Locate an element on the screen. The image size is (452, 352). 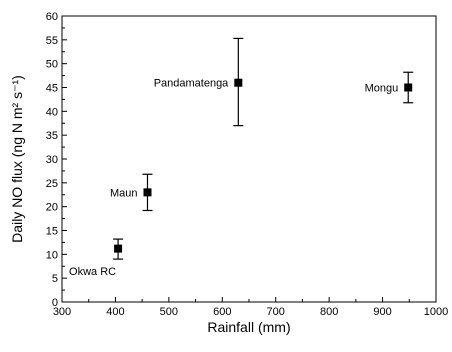
x-axis-label: Rainfall (mm) is located at coordinates (248, 327).